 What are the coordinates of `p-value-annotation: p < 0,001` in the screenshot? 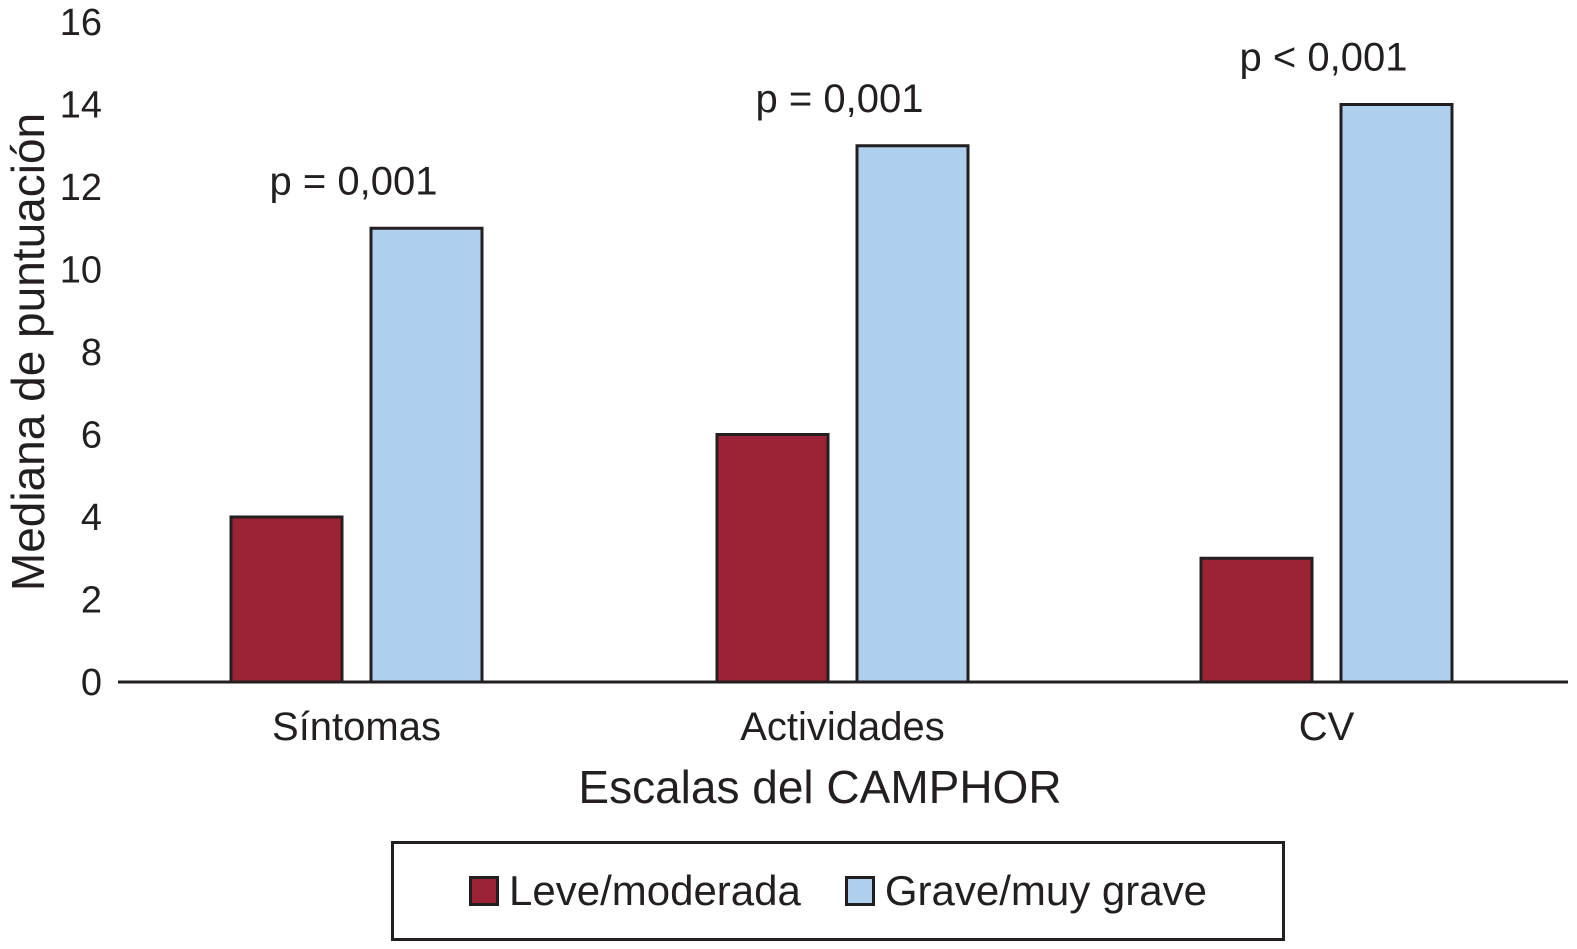 It's located at (1324, 58).